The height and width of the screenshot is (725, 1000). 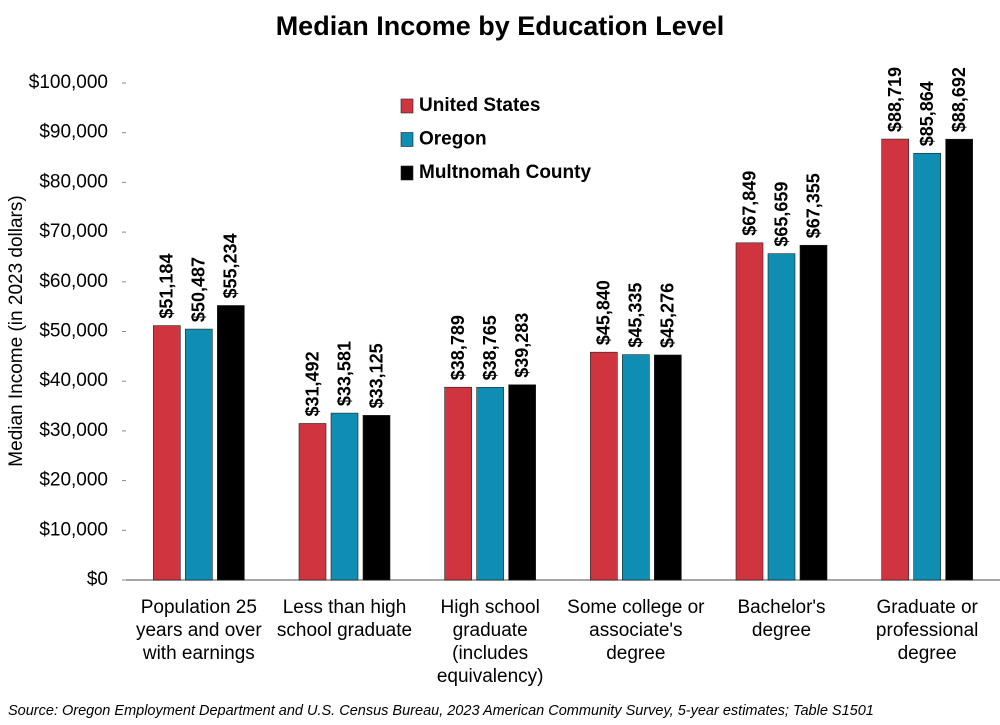 I want to click on value-label: $31,492, so click(x=312, y=383).